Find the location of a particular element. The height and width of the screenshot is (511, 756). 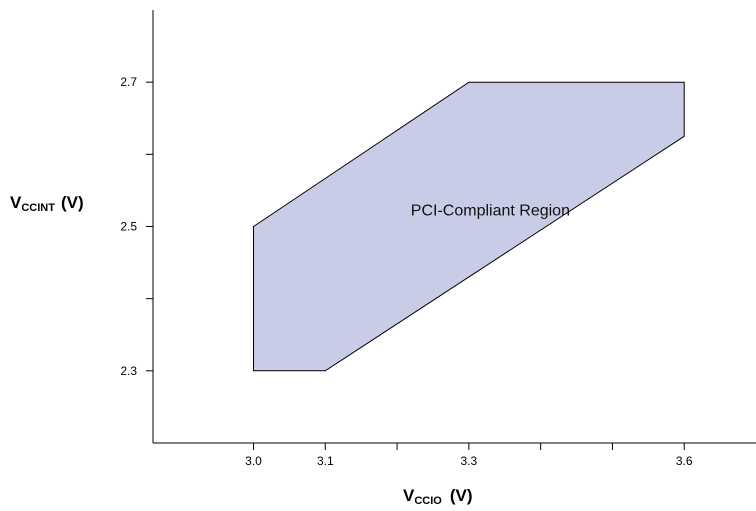

region-label: PCI-Compliant Region is located at coordinates (490, 211).